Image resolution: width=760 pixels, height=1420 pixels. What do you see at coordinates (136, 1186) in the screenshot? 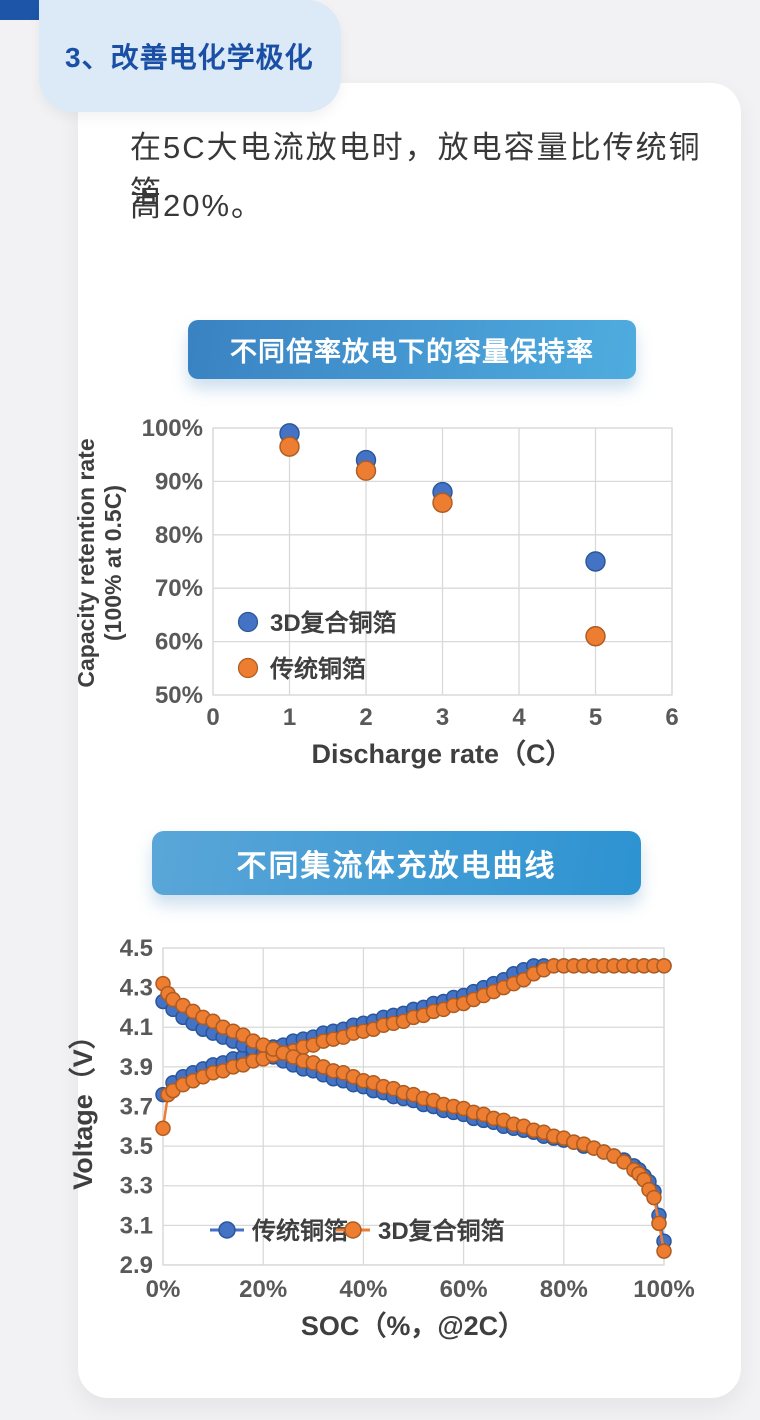
I see `y-tick-label: 3.3` at bounding box center [136, 1186].